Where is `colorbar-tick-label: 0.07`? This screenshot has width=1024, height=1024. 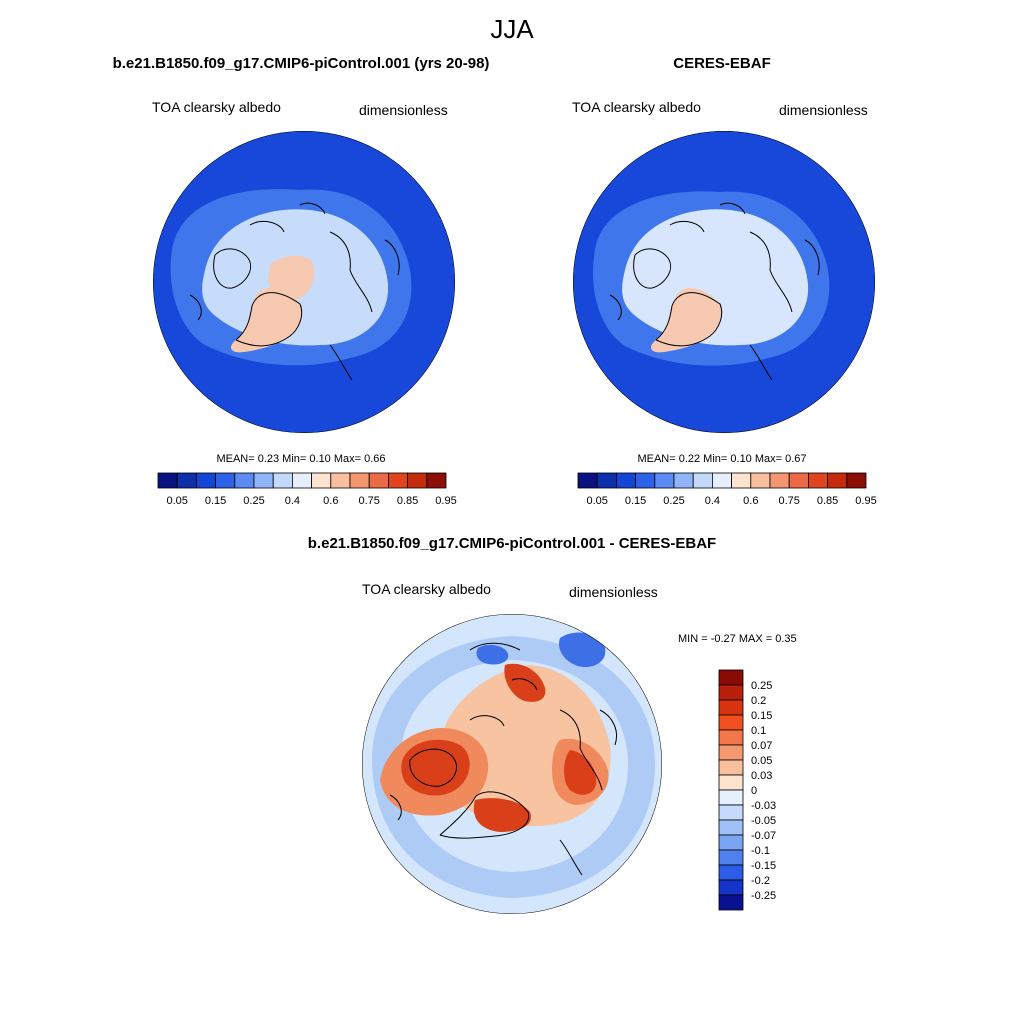 colorbar-tick-label: 0.07 is located at coordinates (761, 746).